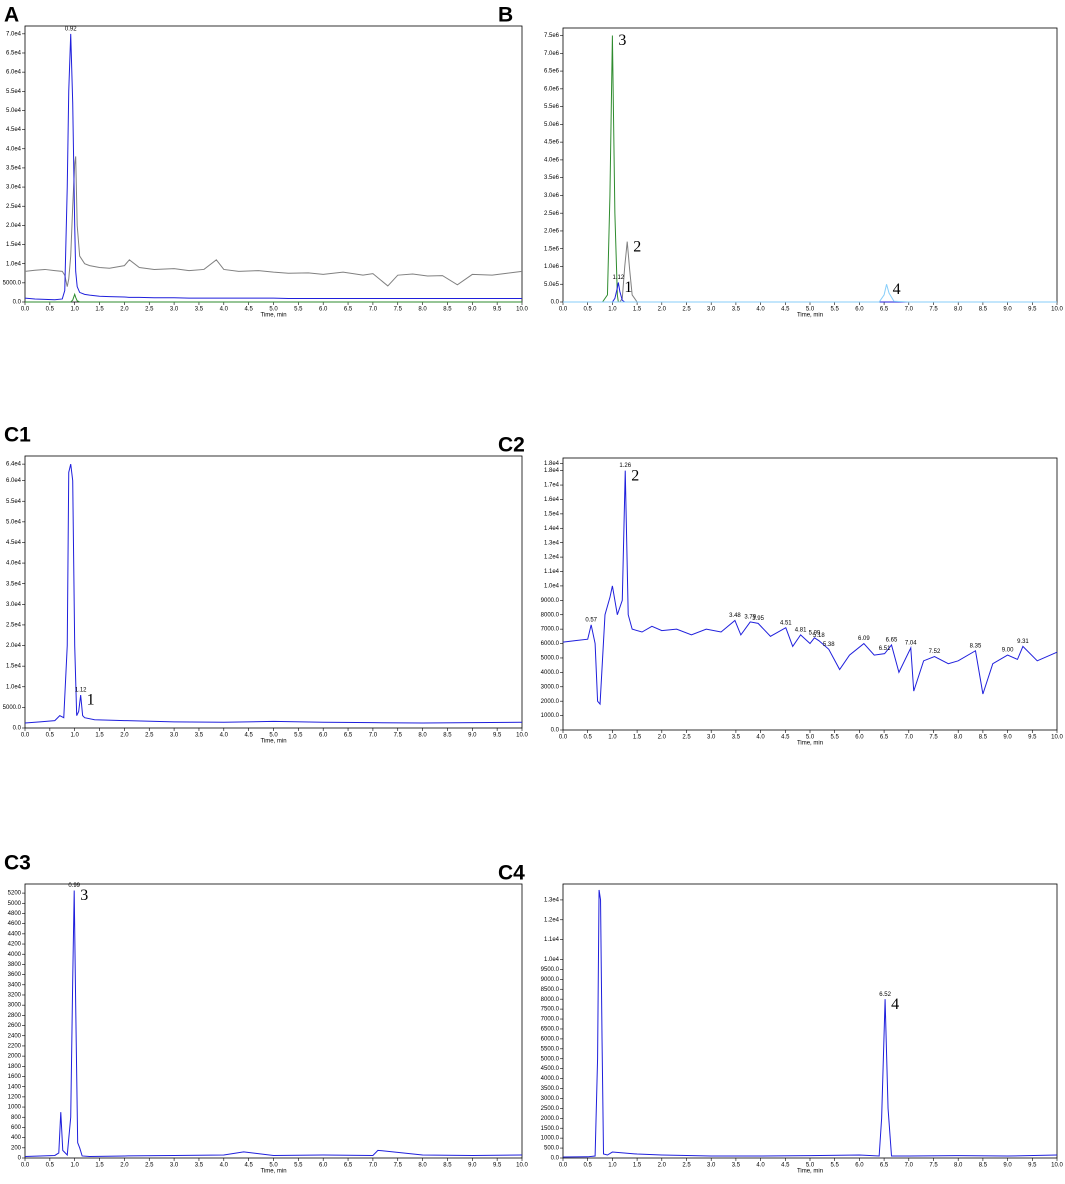 The image size is (1065, 1184). I want to click on peak-label: 1.26, so click(625, 466).